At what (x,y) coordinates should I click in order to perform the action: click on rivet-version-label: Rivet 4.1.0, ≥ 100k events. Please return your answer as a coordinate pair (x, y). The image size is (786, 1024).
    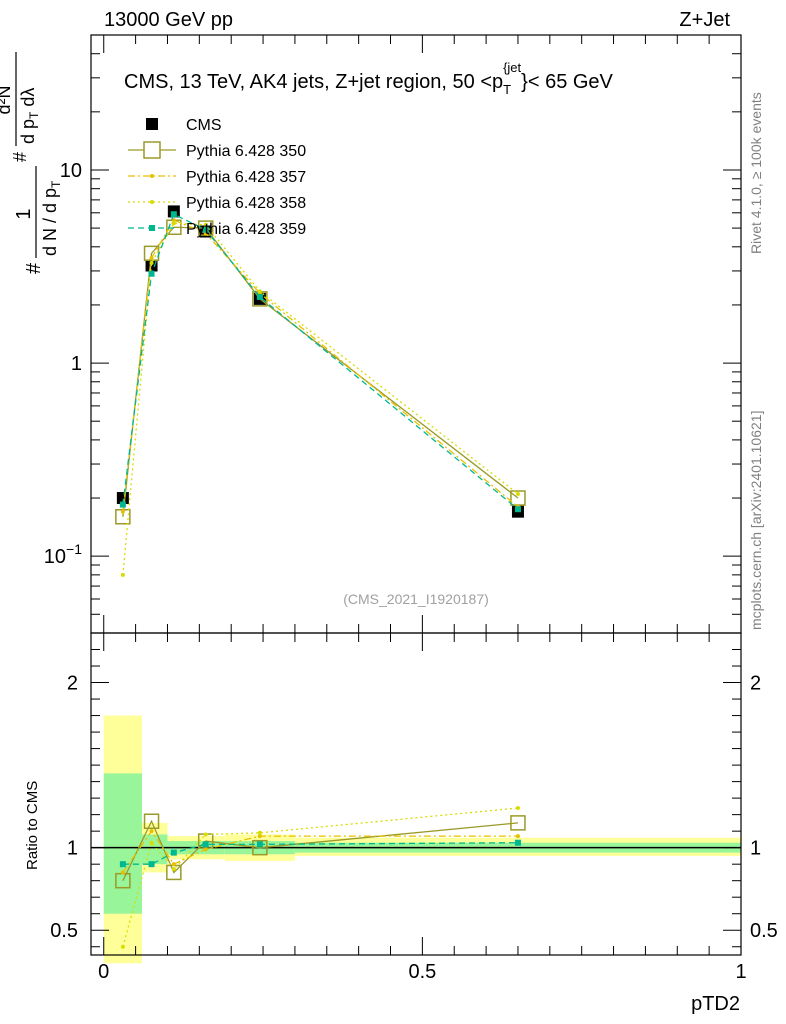
    Looking at the image, I should click on (756, 173).